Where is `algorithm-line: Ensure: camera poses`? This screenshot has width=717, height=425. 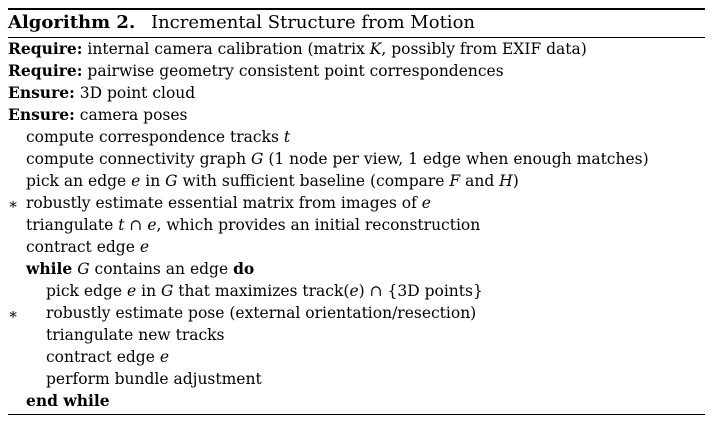 algorithm-line: Ensure: camera poses is located at coordinates (356, 115).